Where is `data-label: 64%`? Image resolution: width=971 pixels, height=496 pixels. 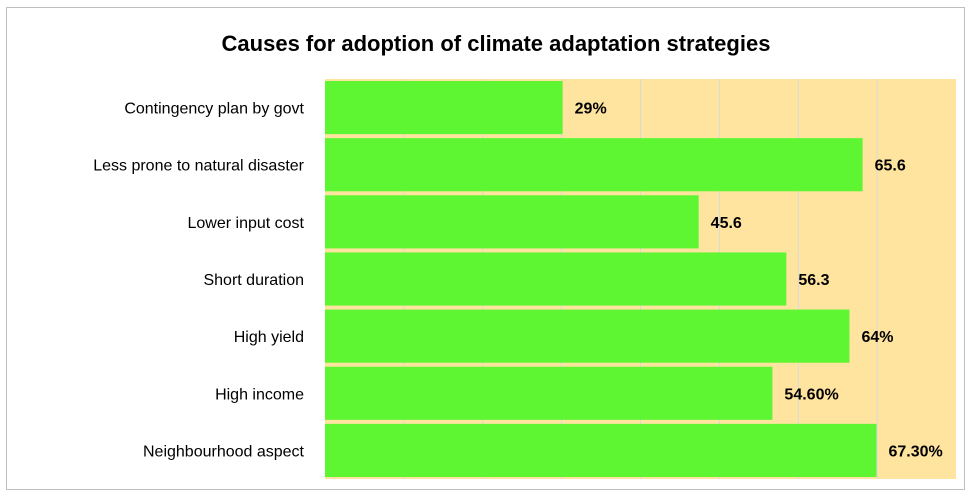 data-label: 64% is located at coordinates (877, 337).